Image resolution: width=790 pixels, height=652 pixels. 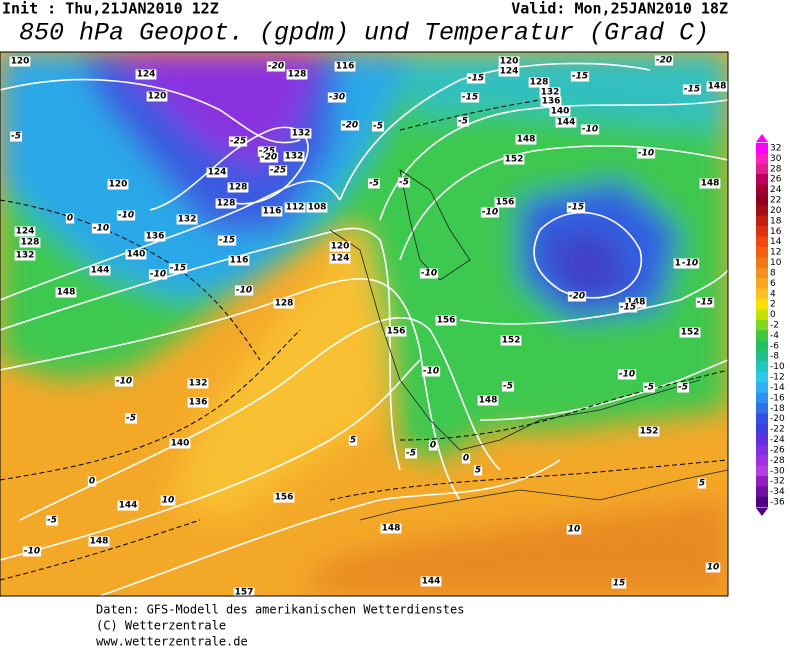 I want to click on legend-label: 28, so click(x=776, y=169).